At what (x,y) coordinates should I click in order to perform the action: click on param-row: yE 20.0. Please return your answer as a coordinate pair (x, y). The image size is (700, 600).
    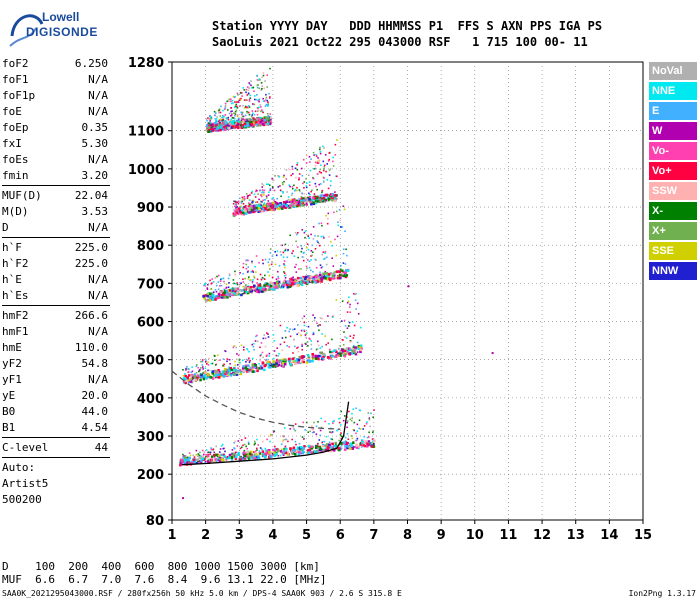
    Looking at the image, I should click on (56, 396).